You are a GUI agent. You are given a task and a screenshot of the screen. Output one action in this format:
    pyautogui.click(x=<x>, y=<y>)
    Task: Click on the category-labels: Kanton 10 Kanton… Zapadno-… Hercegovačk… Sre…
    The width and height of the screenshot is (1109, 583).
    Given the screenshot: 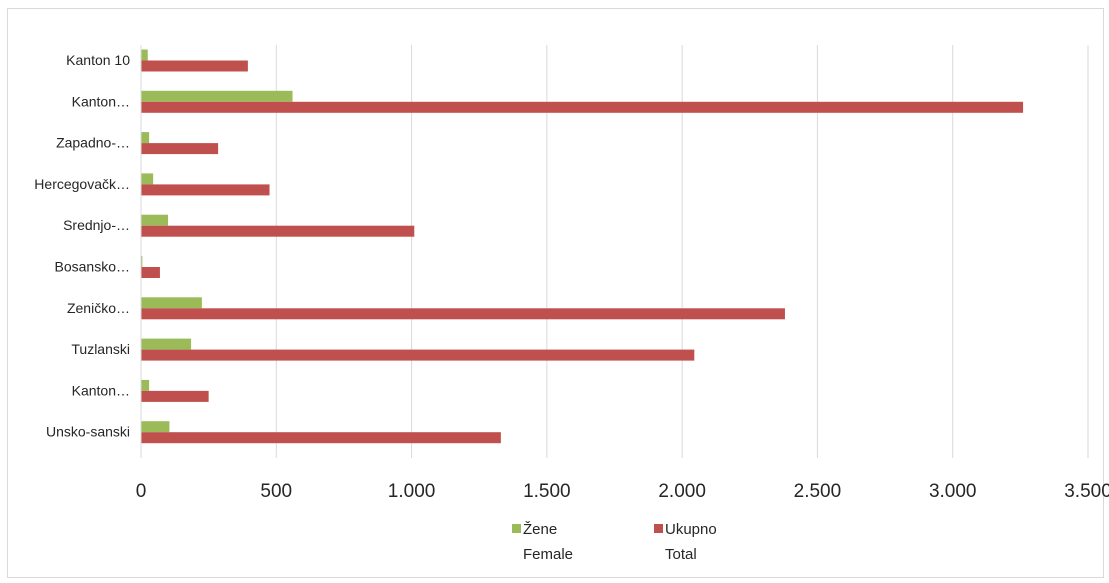 What is the action you would take?
    pyautogui.click(x=82, y=246)
    